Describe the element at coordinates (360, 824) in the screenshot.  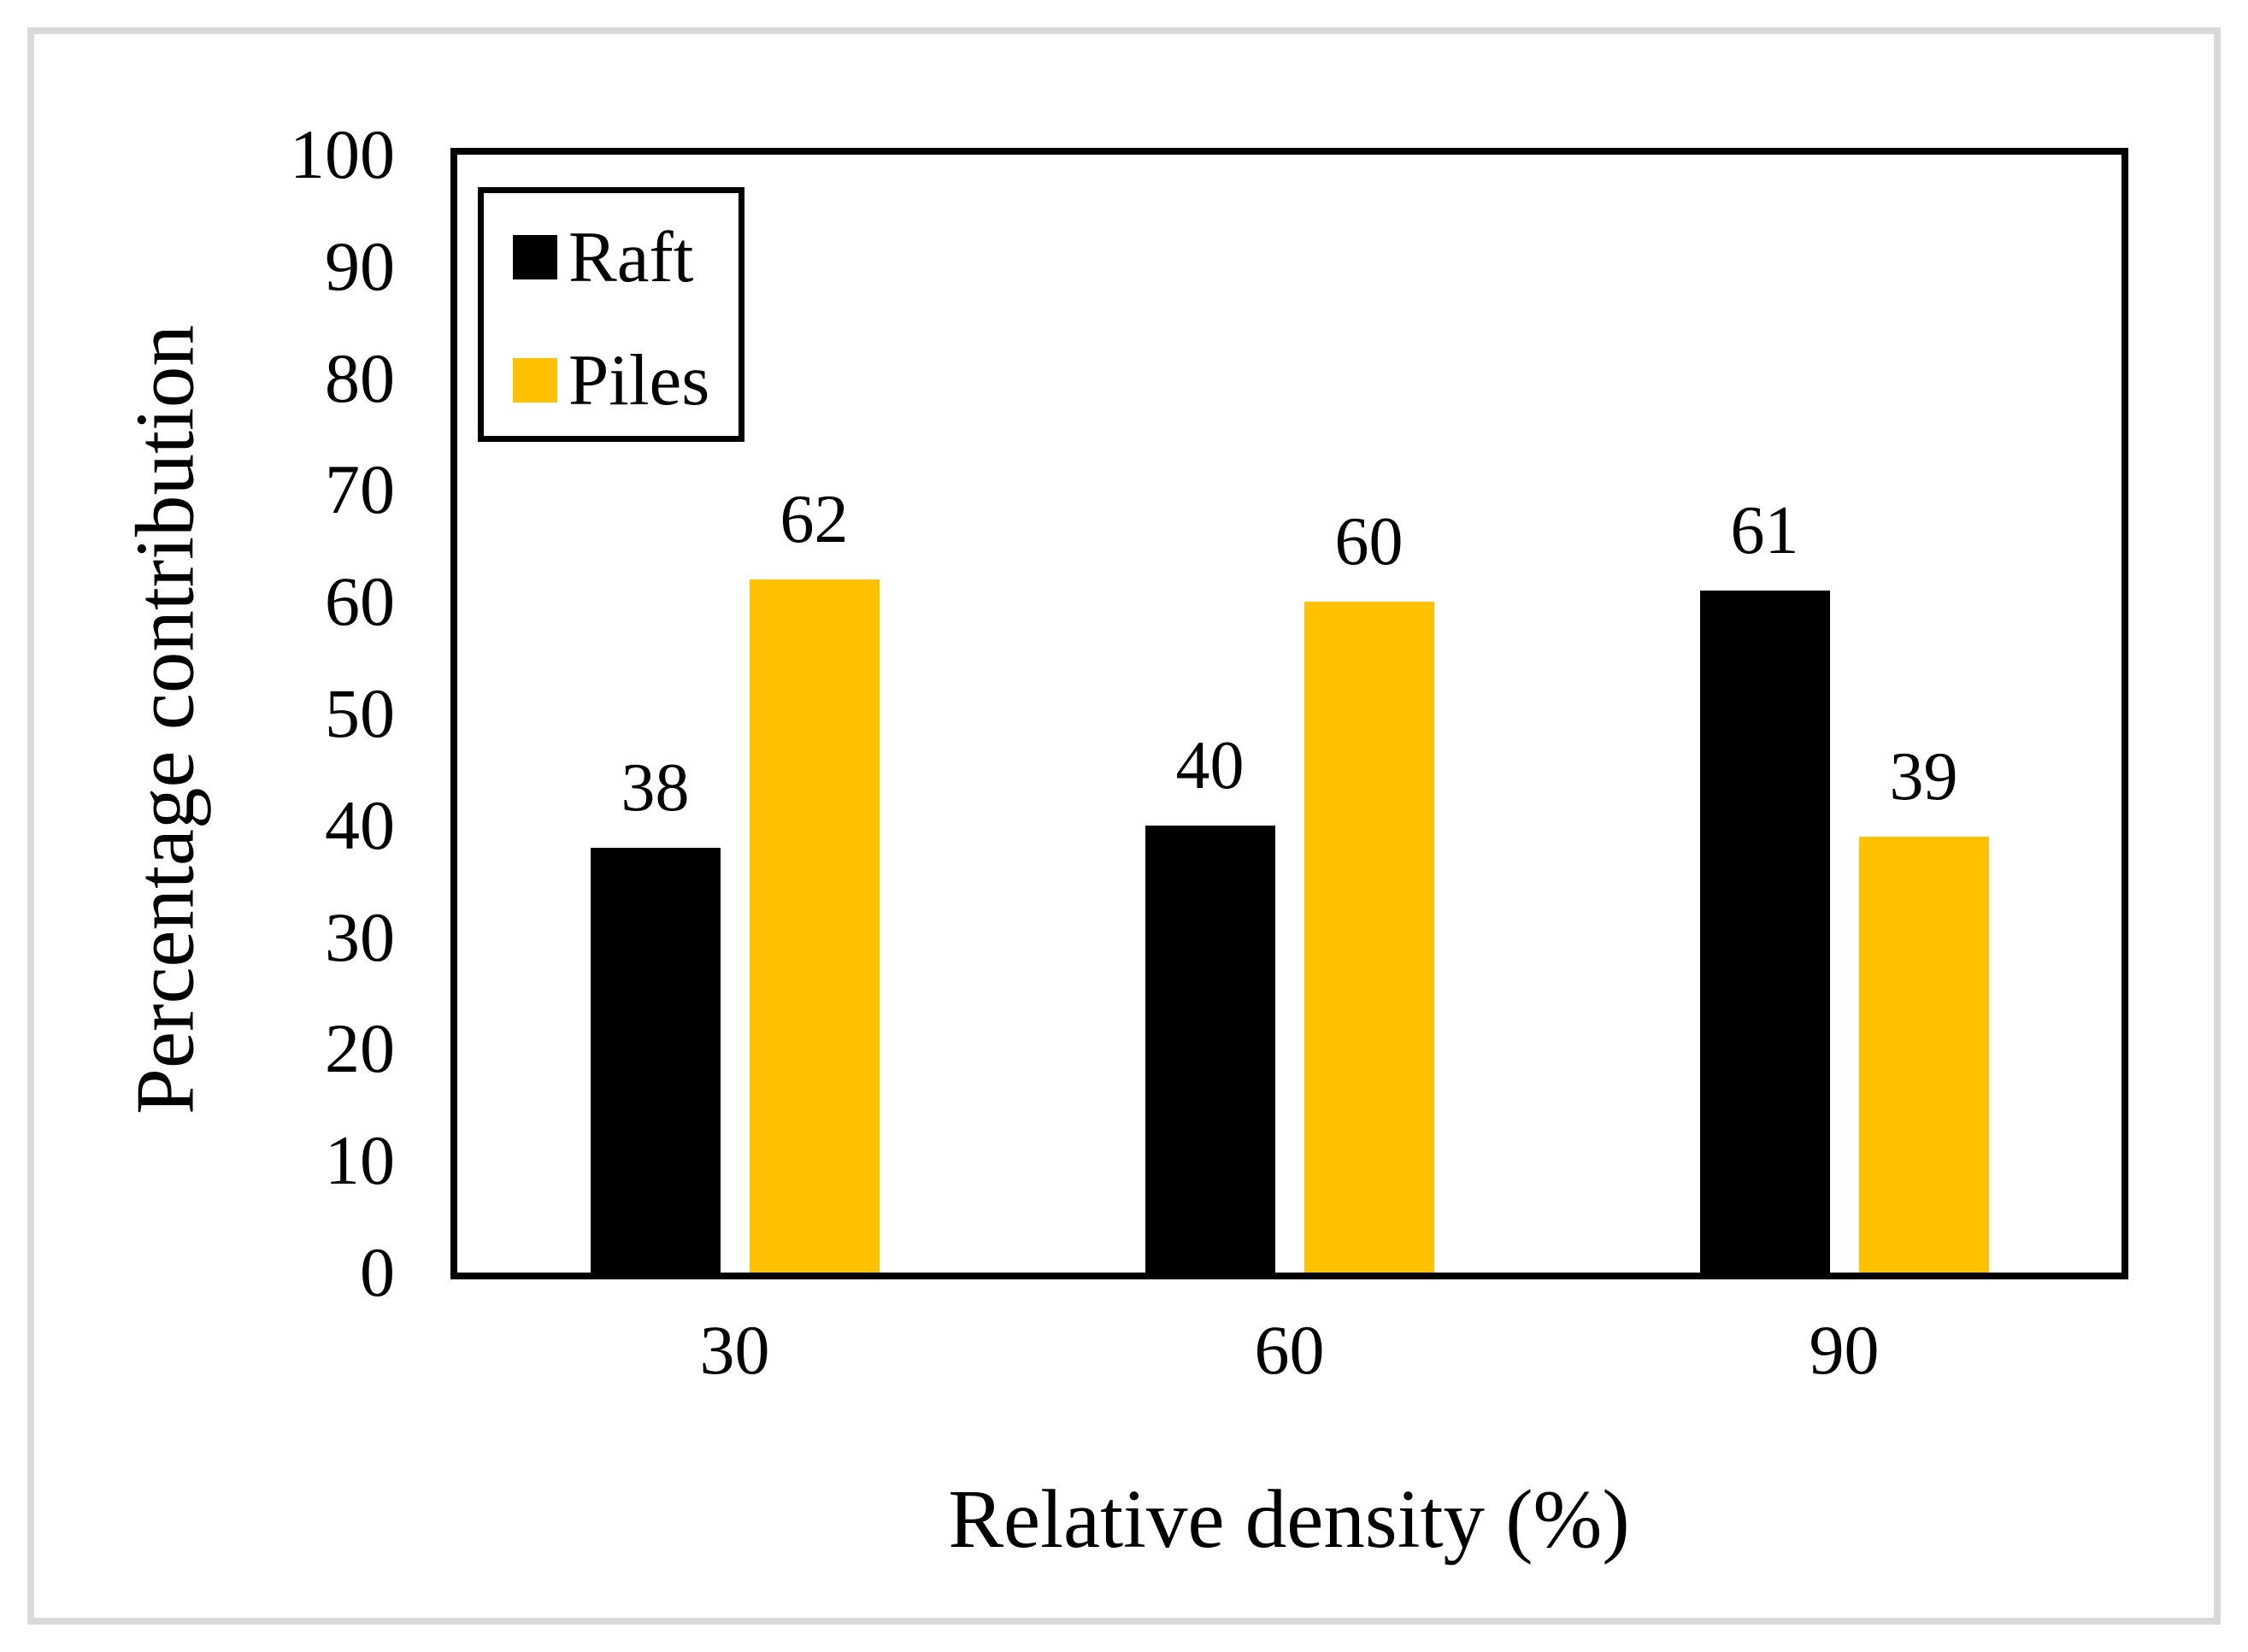
I see `y-tick-label: 40` at that location.